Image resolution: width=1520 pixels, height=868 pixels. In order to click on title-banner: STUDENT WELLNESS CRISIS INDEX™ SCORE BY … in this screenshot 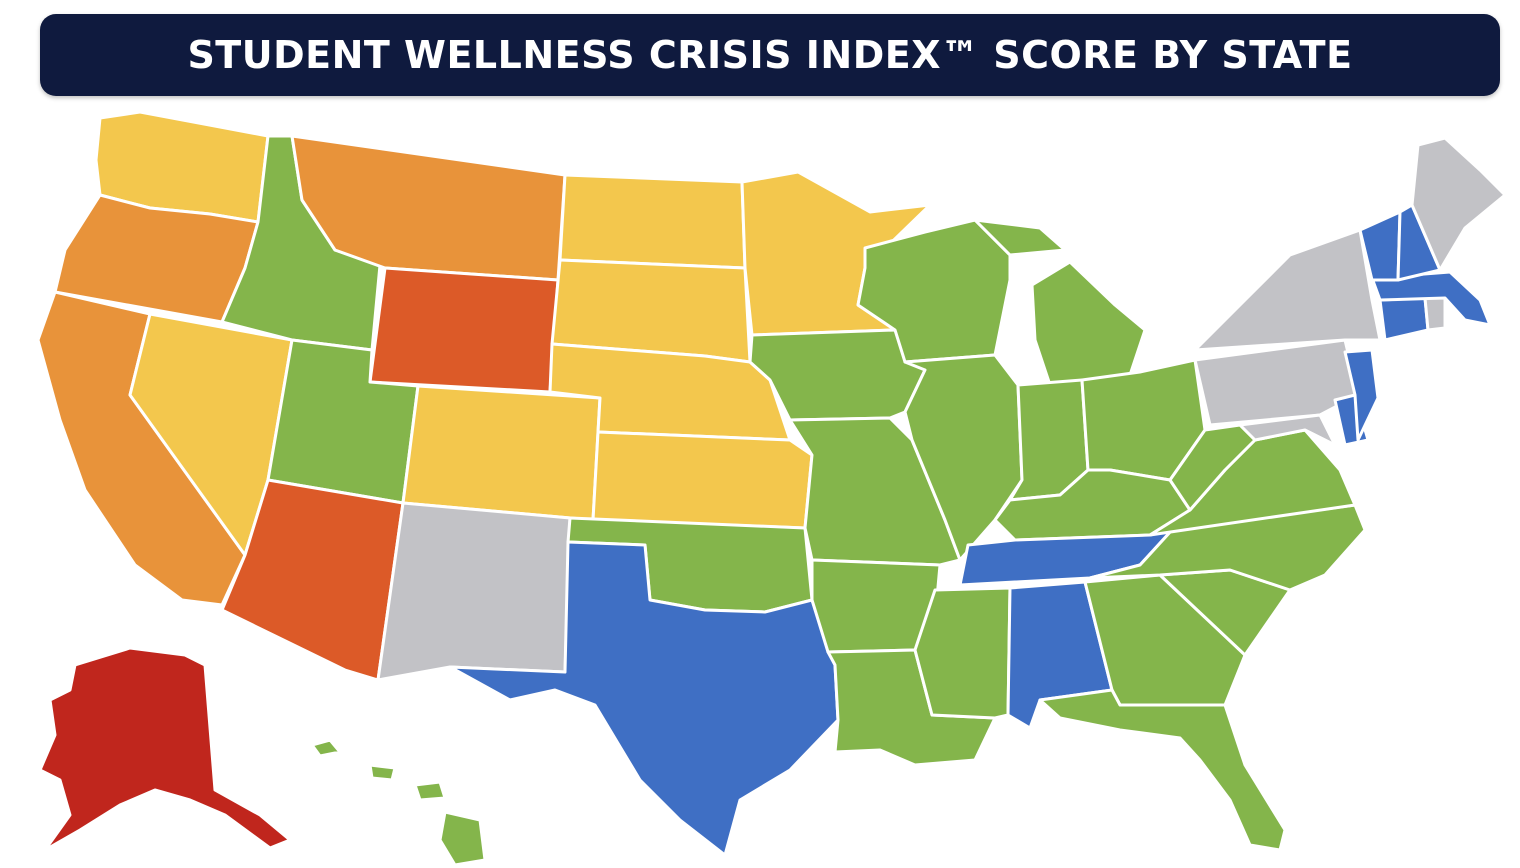, I will do `click(770, 55)`.